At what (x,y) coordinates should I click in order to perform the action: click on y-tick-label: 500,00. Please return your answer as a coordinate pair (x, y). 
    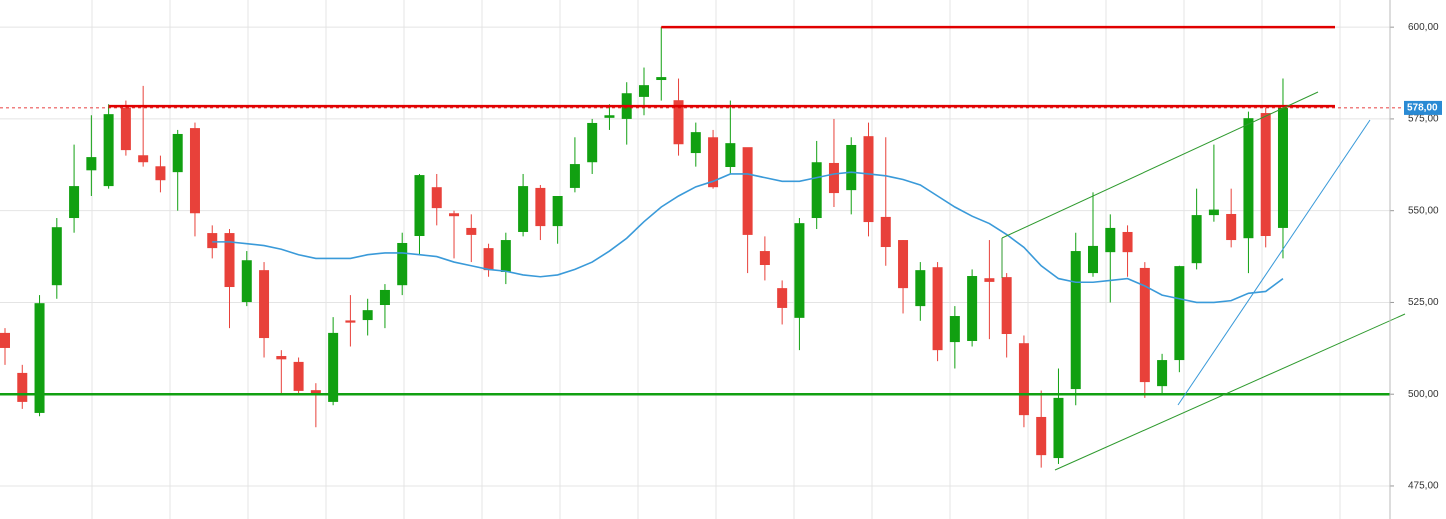
    Looking at the image, I should click on (1423, 394).